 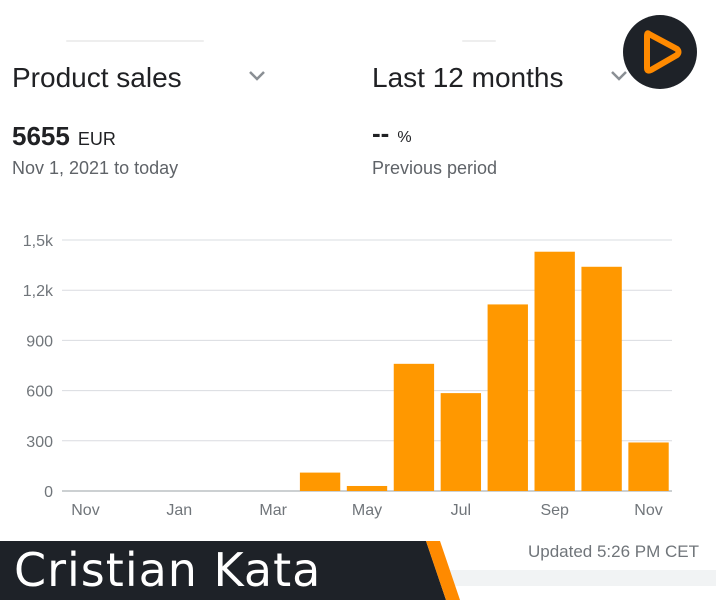 What do you see at coordinates (41, 136) in the screenshot?
I see `total-sales-number: 5655` at bounding box center [41, 136].